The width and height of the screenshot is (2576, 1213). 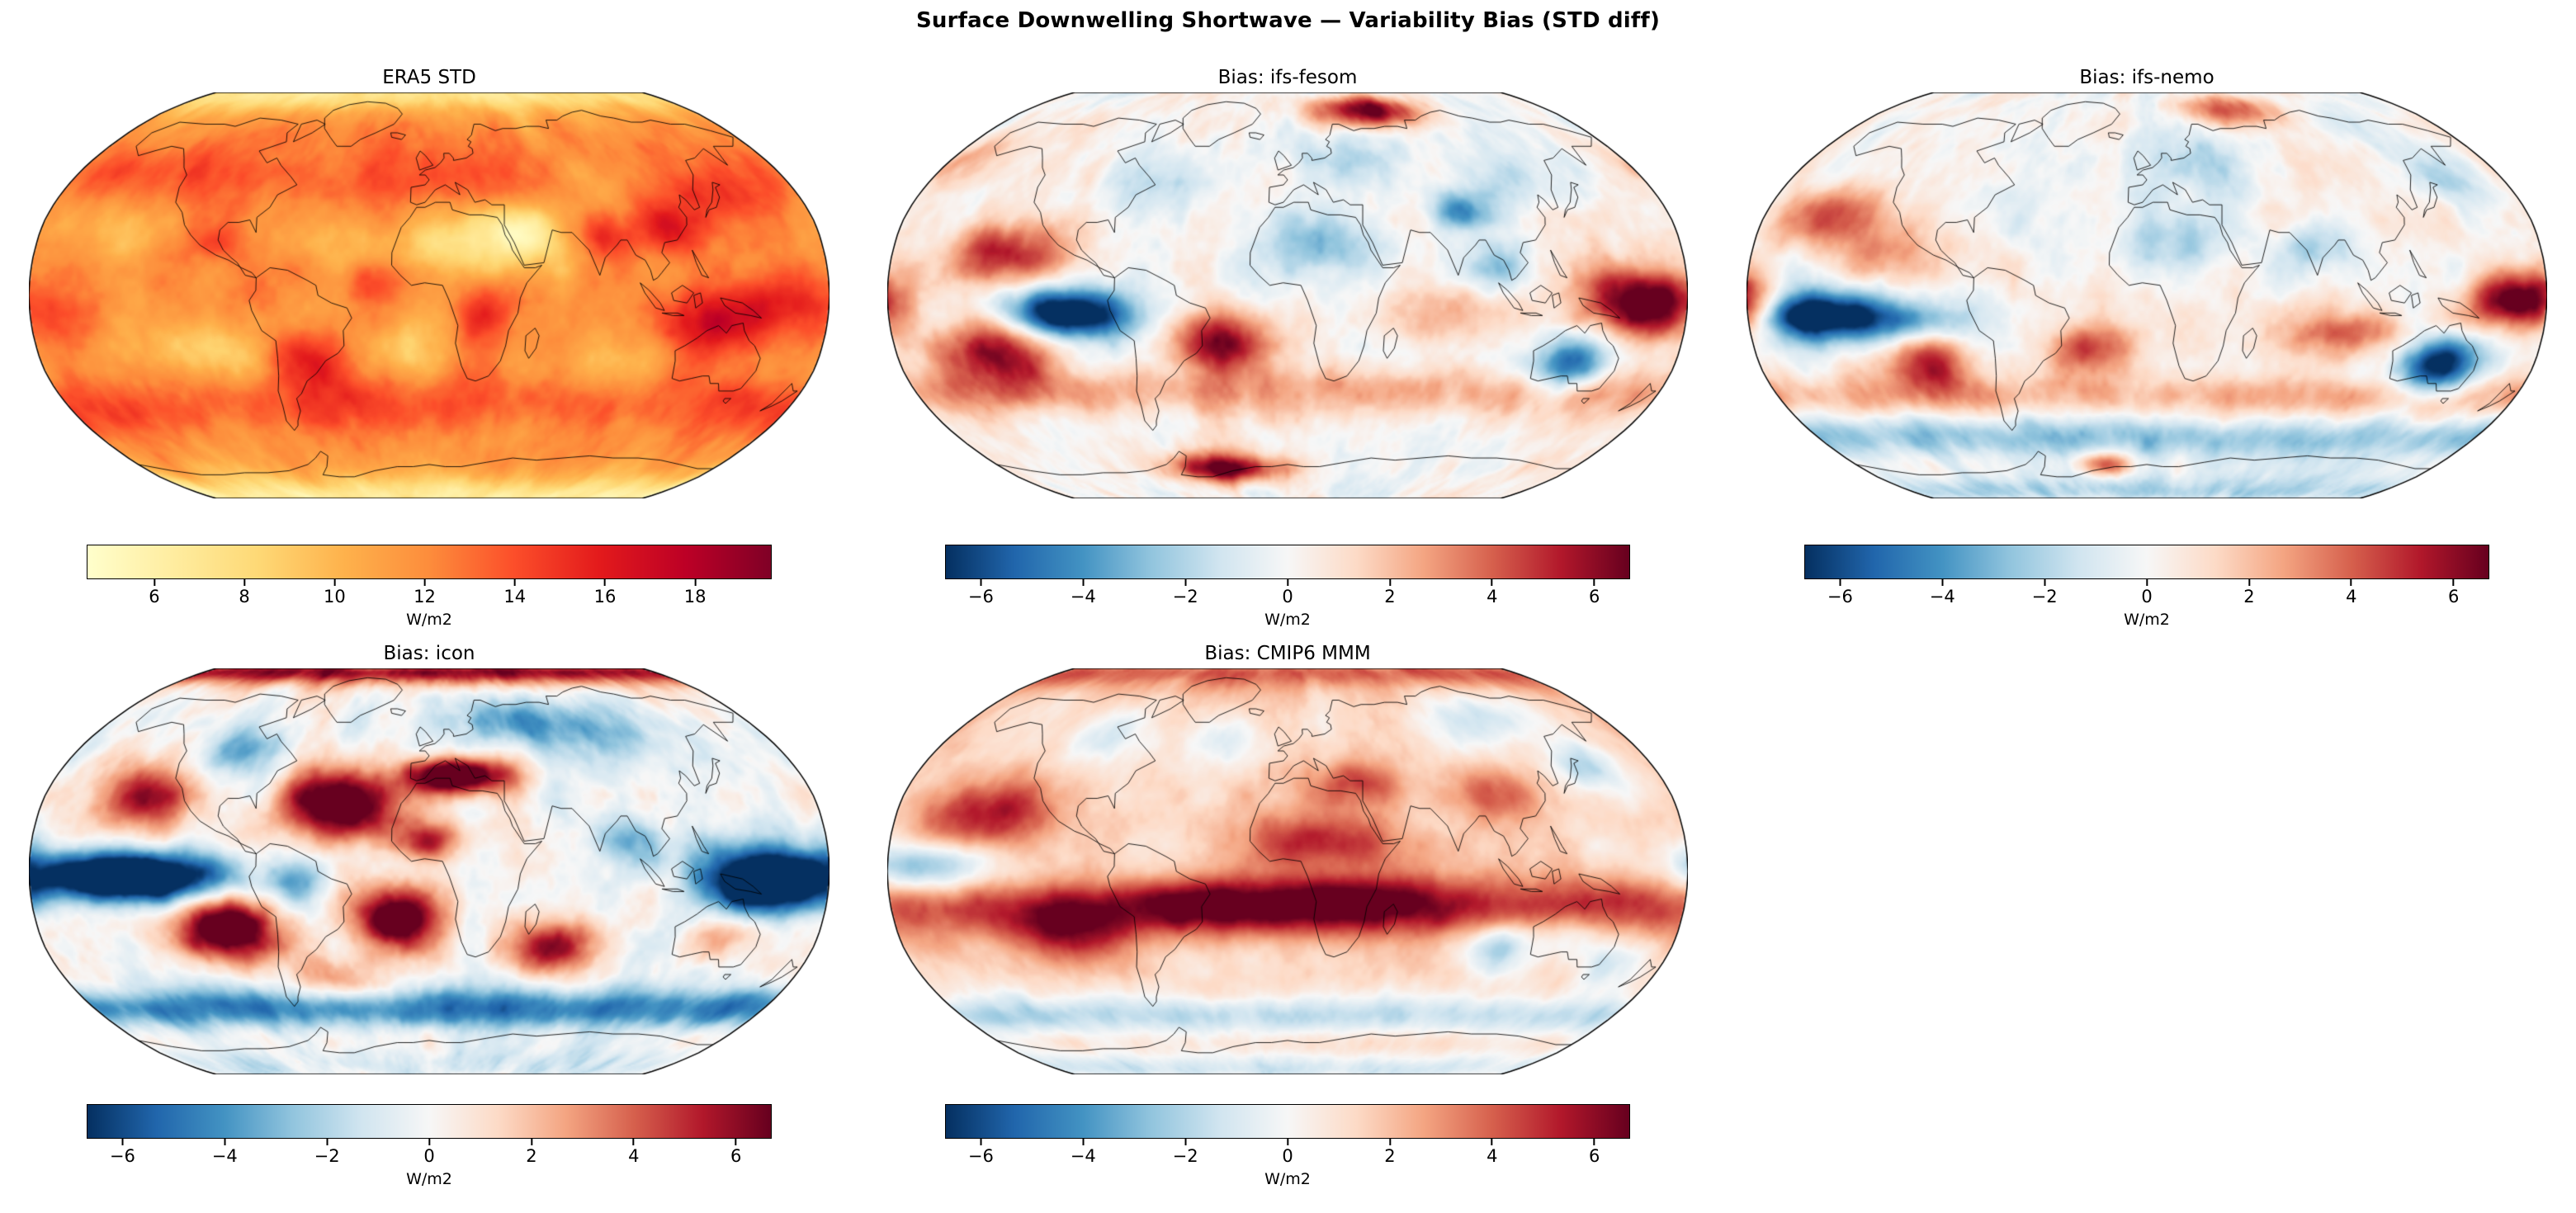 I want to click on panel-title: Bias: ifs-nemo, so click(x=2146, y=77).